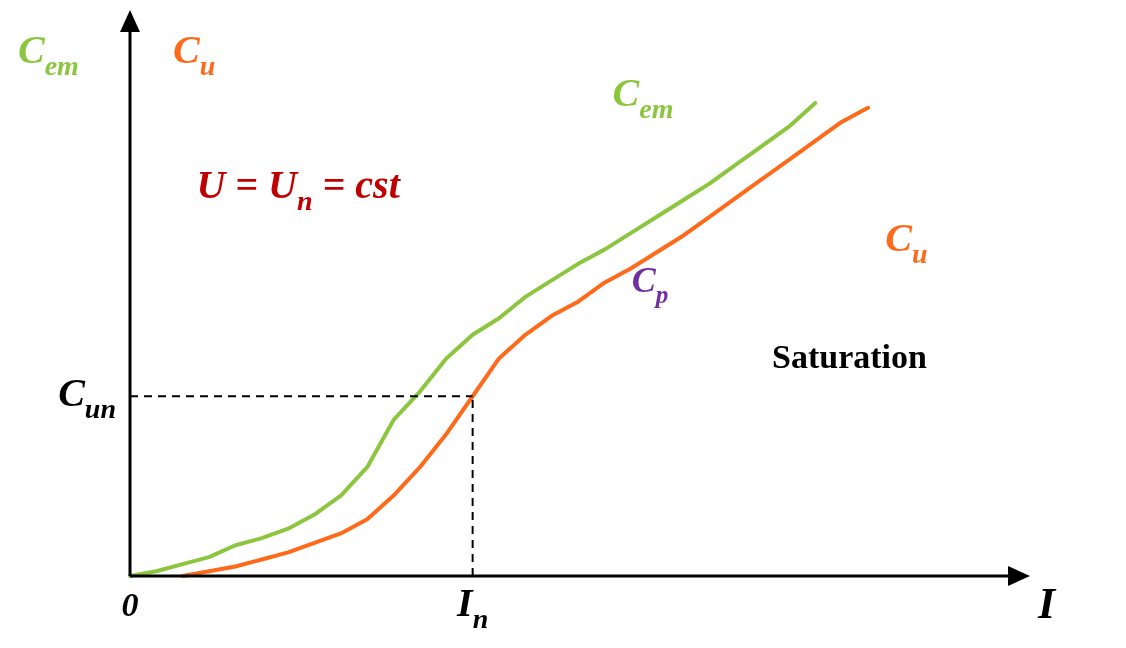 The width and height of the screenshot is (1126, 648). I want to click on x-axis-title: I, so click(1047, 603).